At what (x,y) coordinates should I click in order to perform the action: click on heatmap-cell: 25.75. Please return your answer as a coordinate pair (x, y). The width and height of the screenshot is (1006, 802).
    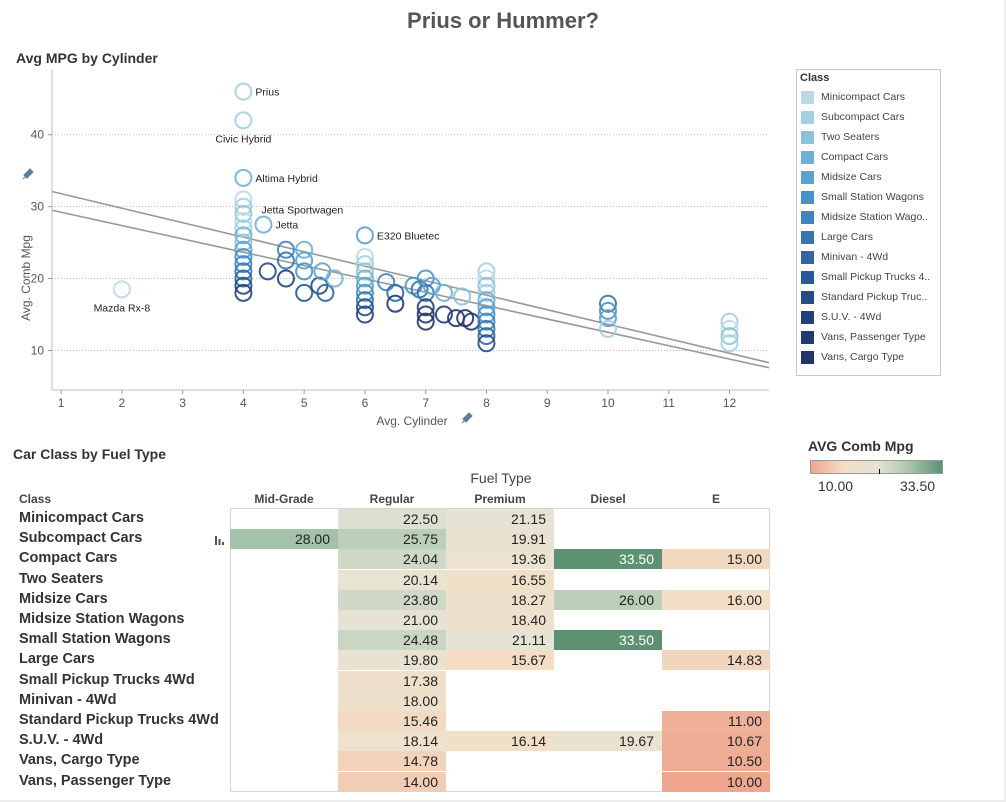
    Looking at the image, I should click on (392, 539).